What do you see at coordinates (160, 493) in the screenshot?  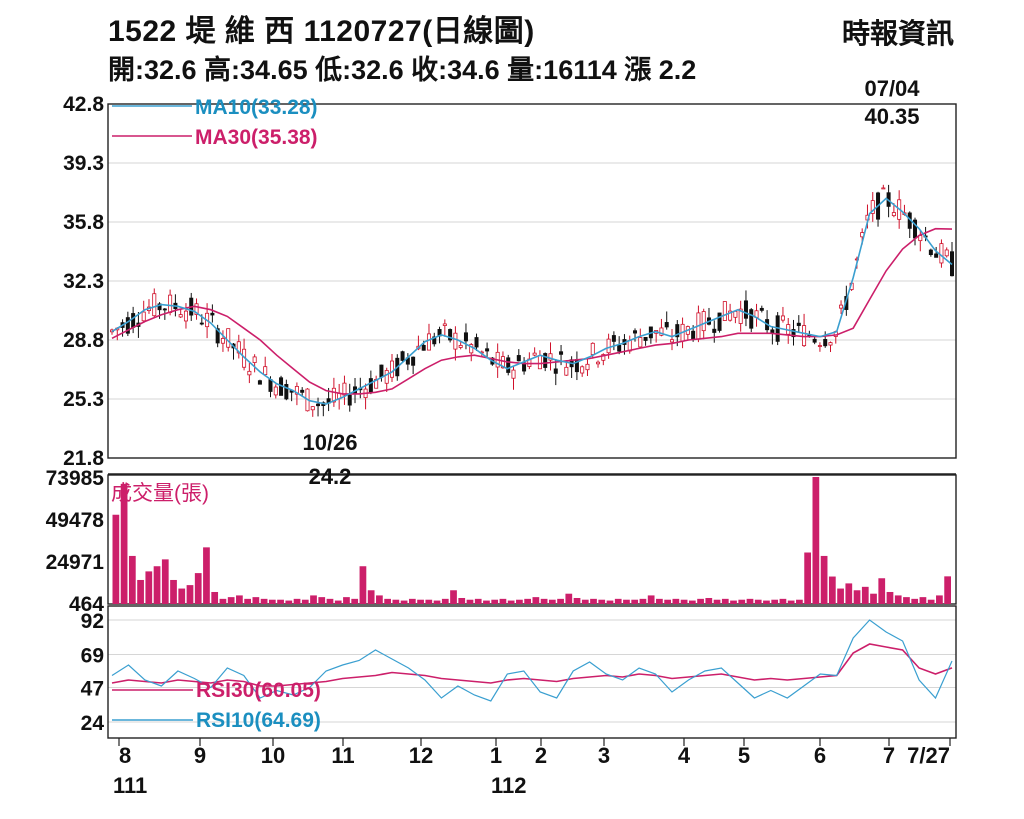 I see `volume-title: 成交量(張)` at bounding box center [160, 493].